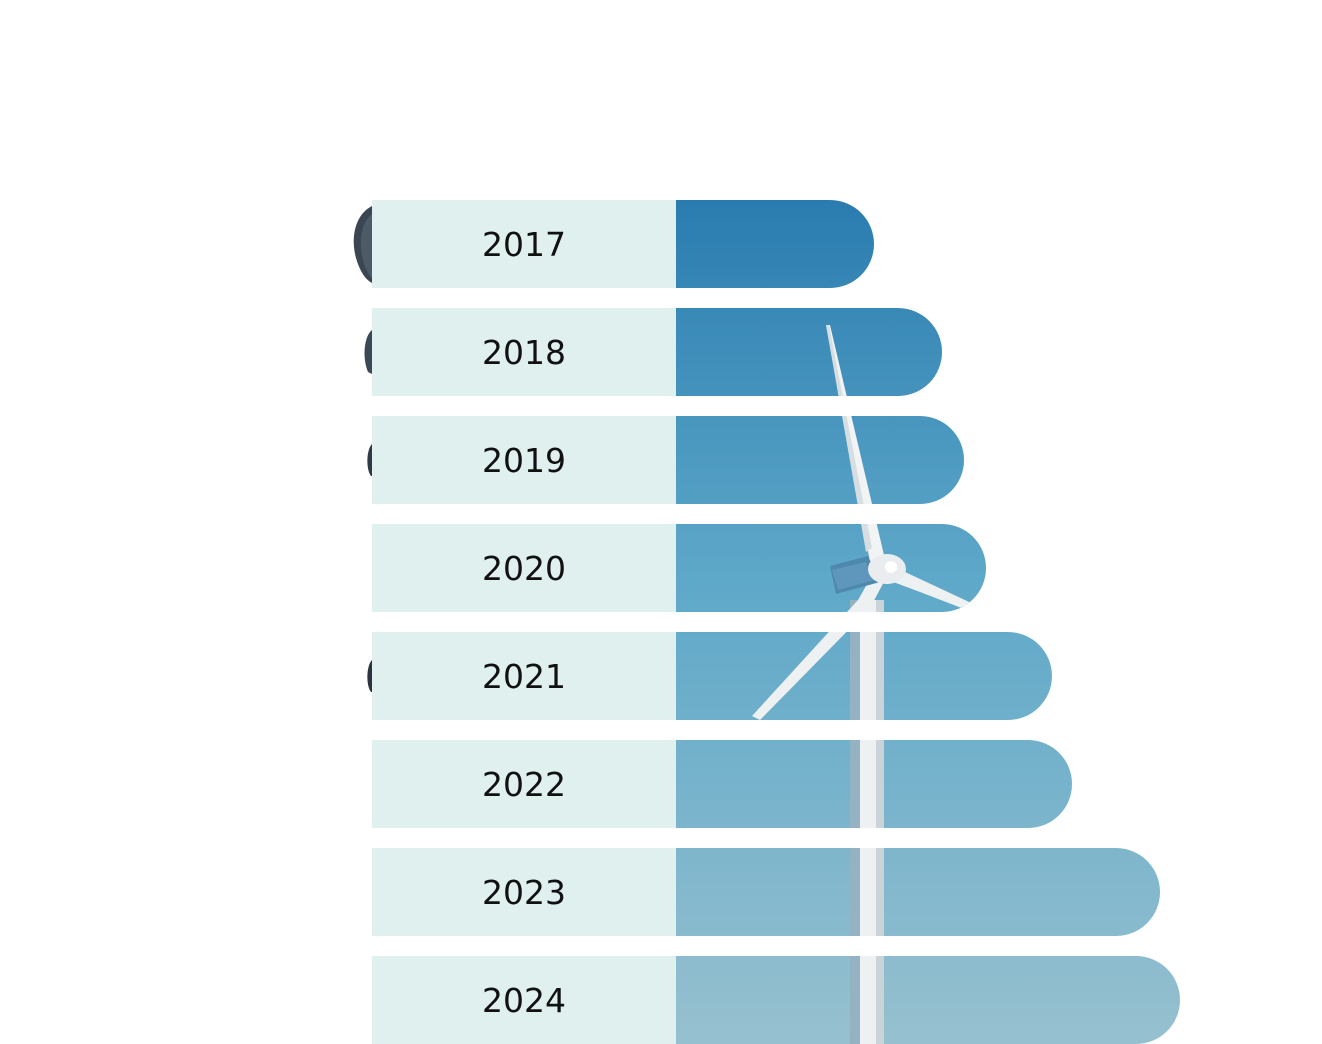  I want to click on rock-ornament-icon, so click(362, 449).